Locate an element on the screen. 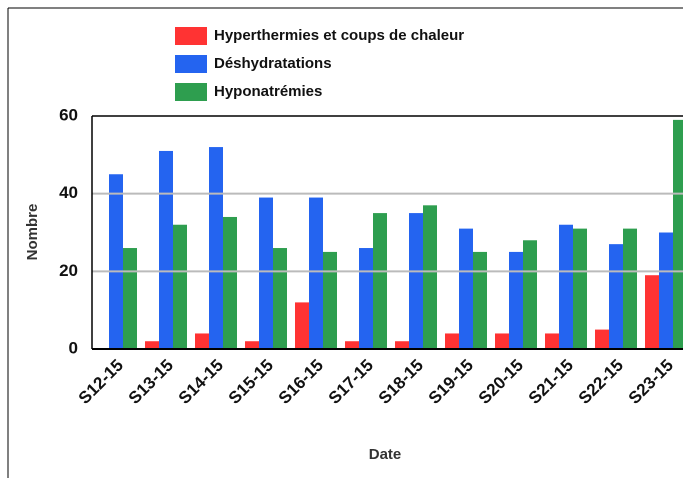 This screenshot has height=478, width=683. x-tick-label: S16-15 is located at coordinates (301, 382).